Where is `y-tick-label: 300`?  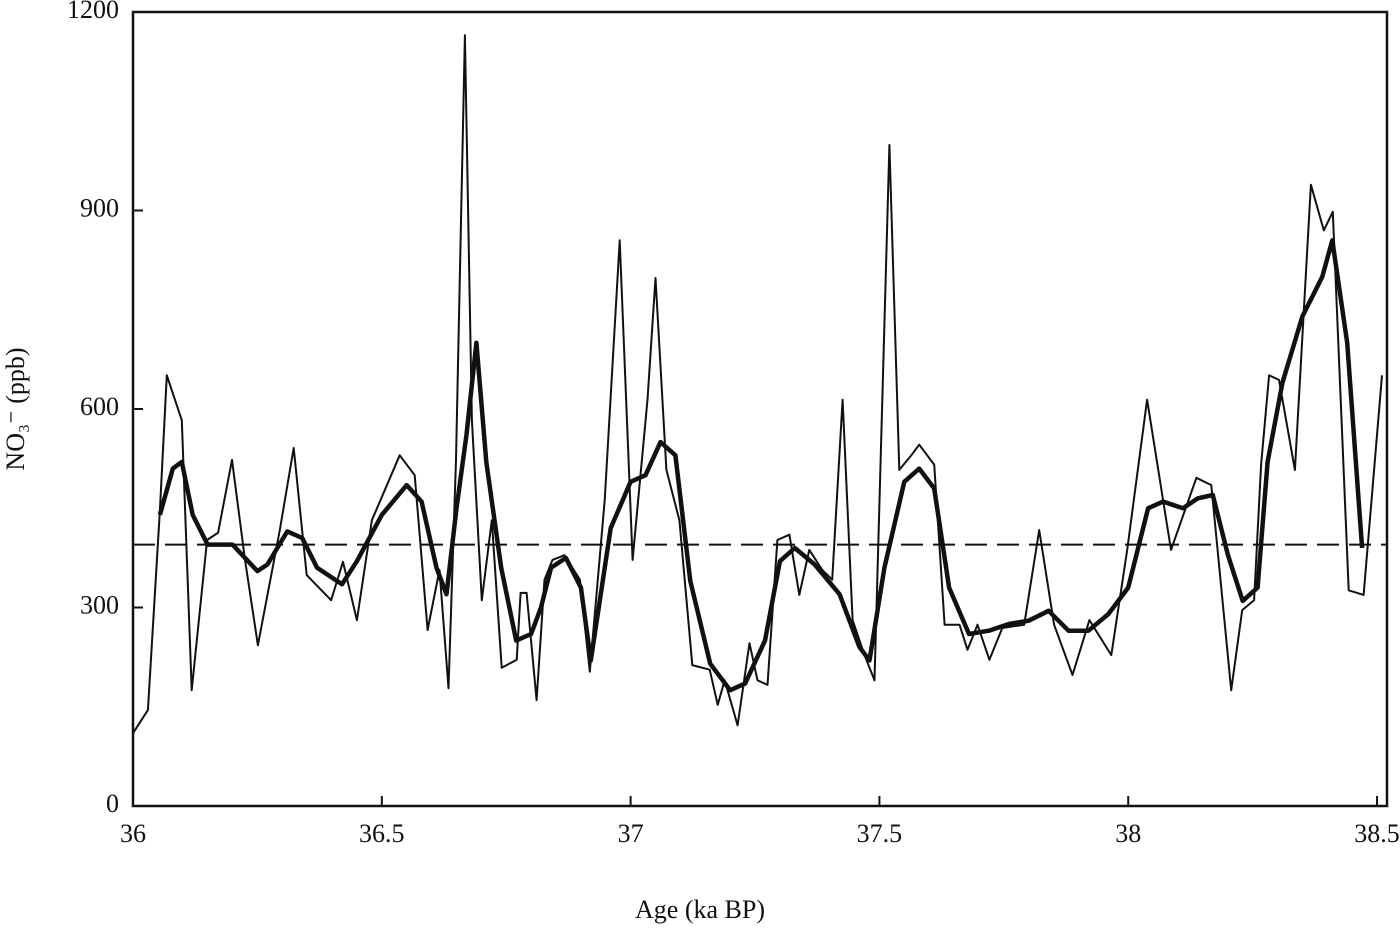
y-tick-label: 300 is located at coordinates (99, 604).